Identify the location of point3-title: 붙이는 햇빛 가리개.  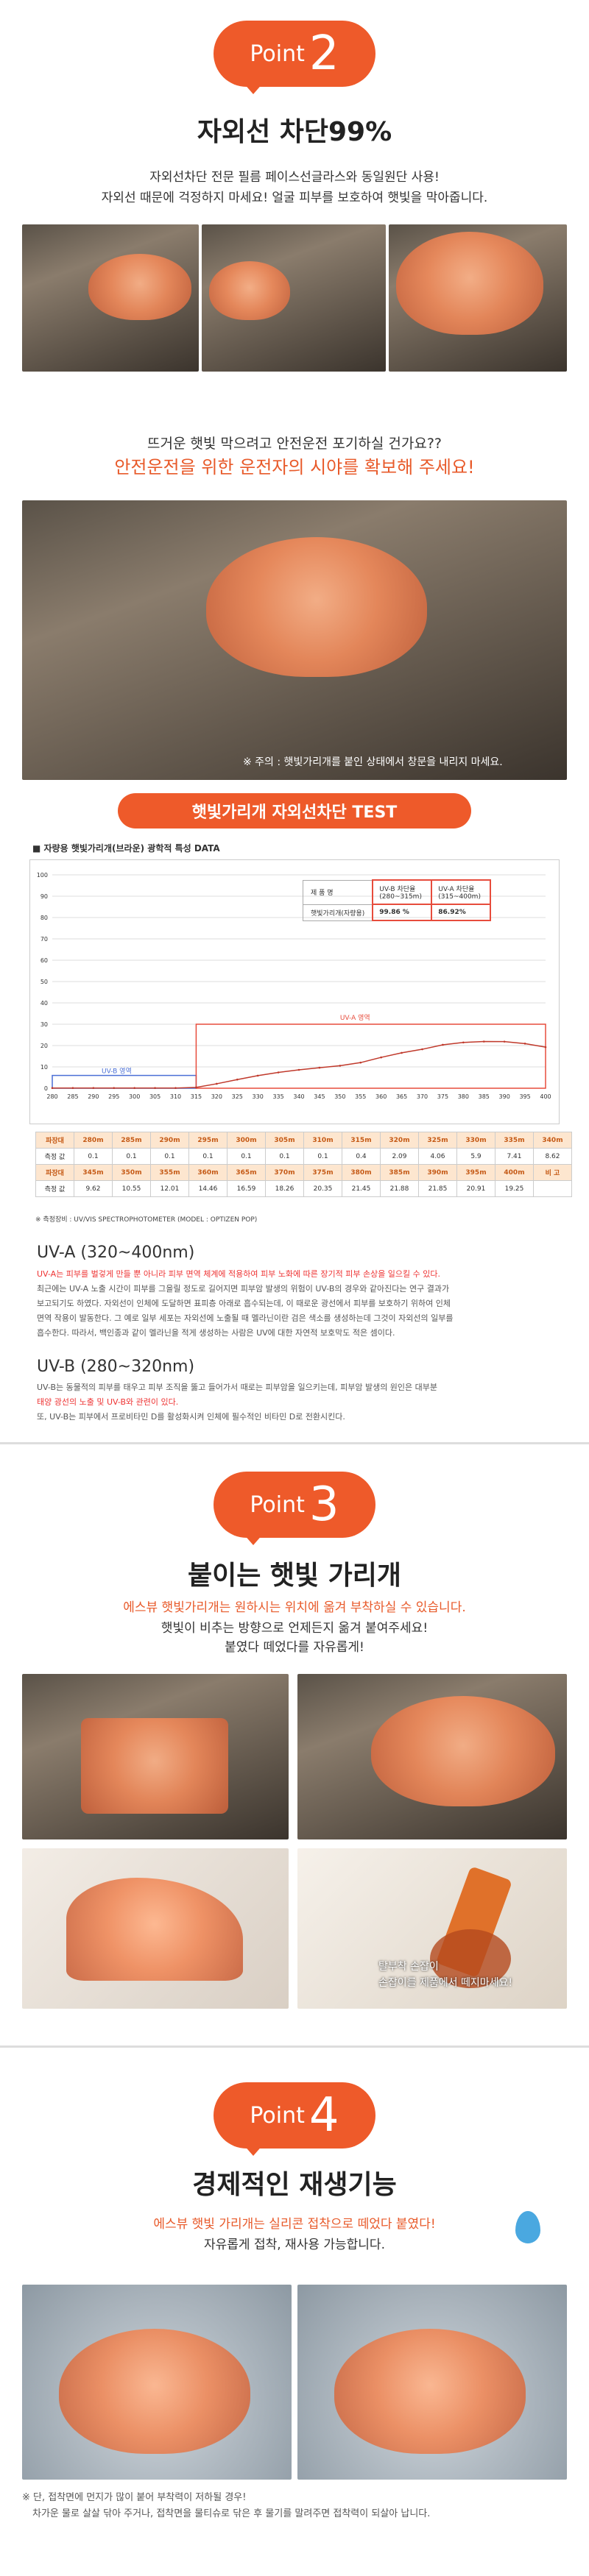
(294, 1576).